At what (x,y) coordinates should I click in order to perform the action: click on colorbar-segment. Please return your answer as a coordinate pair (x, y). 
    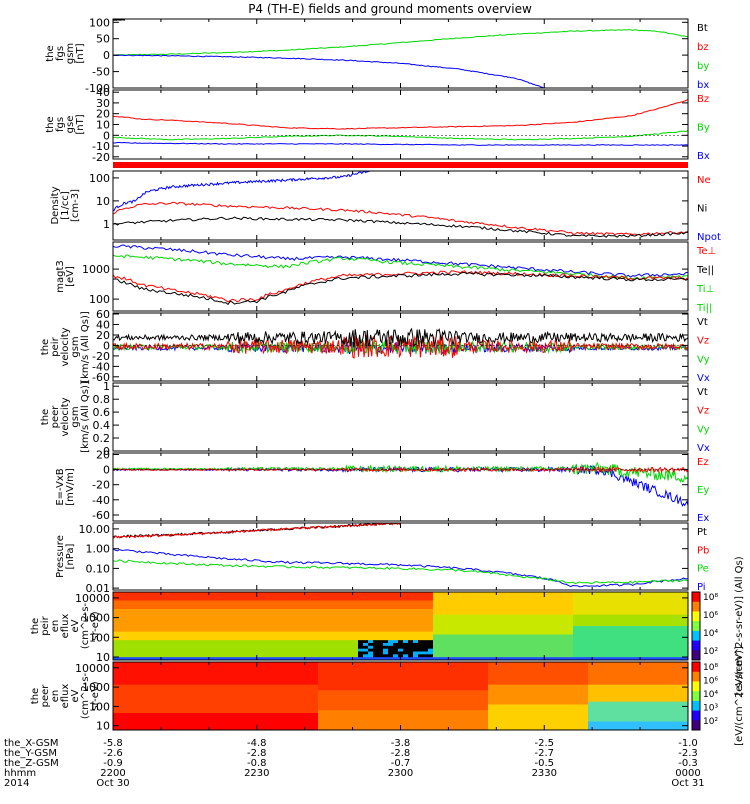
    Looking at the image, I should click on (696, 616).